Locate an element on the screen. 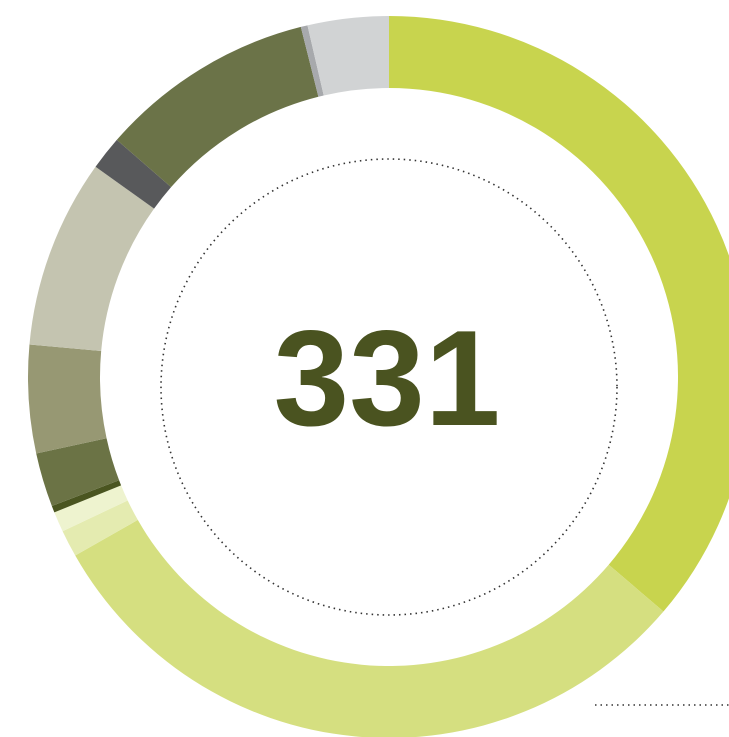  center-total: 331 is located at coordinates (387, 378).